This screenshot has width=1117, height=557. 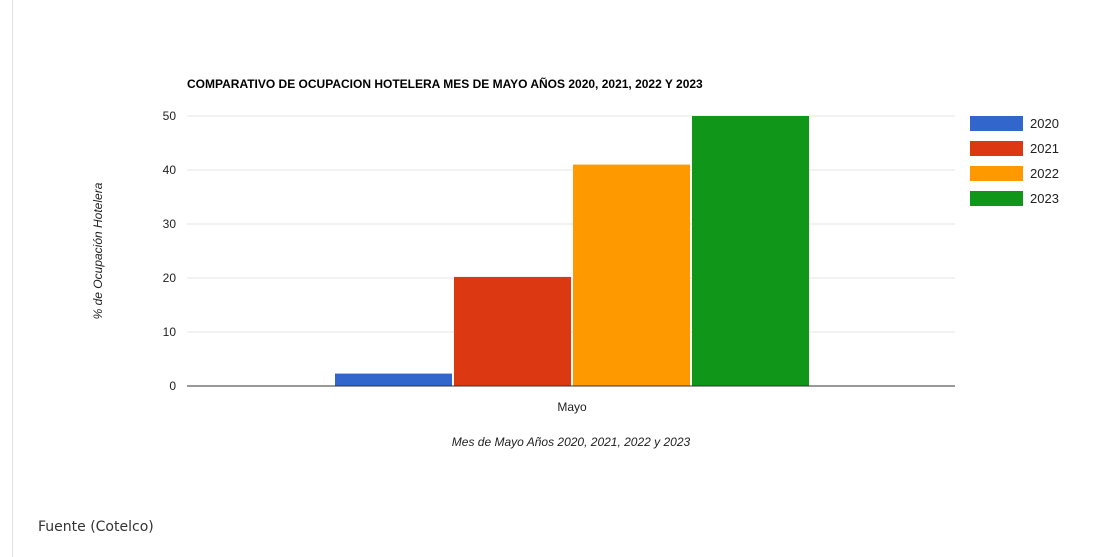 What do you see at coordinates (750, 251) in the screenshot?
I see `bar-2023` at bounding box center [750, 251].